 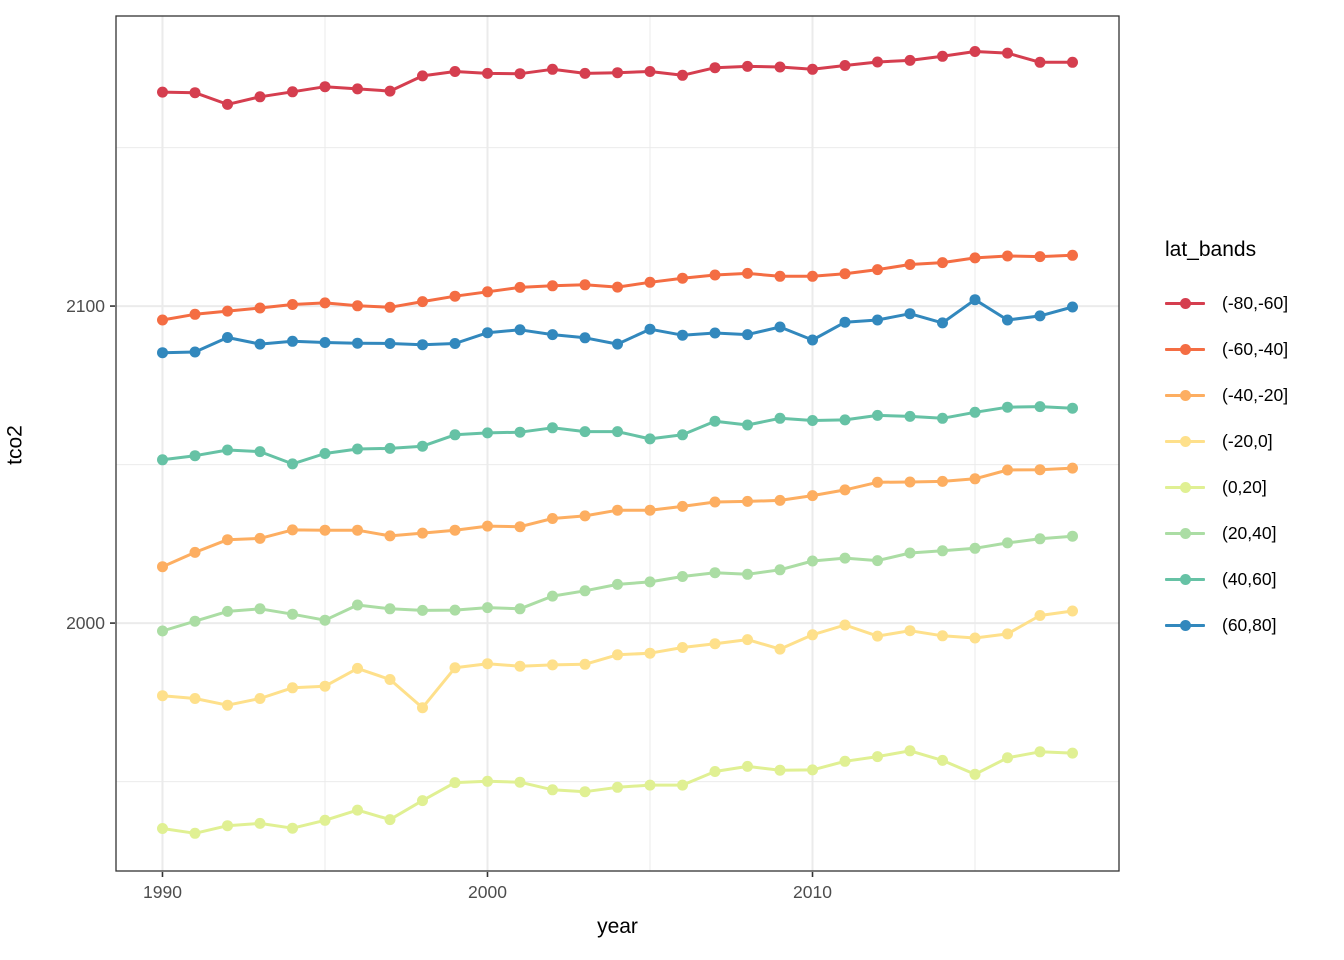 What do you see at coordinates (487, 887) in the screenshot?
I see `x-axis-ticks: 1990 2000 2010` at bounding box center [487, 887].